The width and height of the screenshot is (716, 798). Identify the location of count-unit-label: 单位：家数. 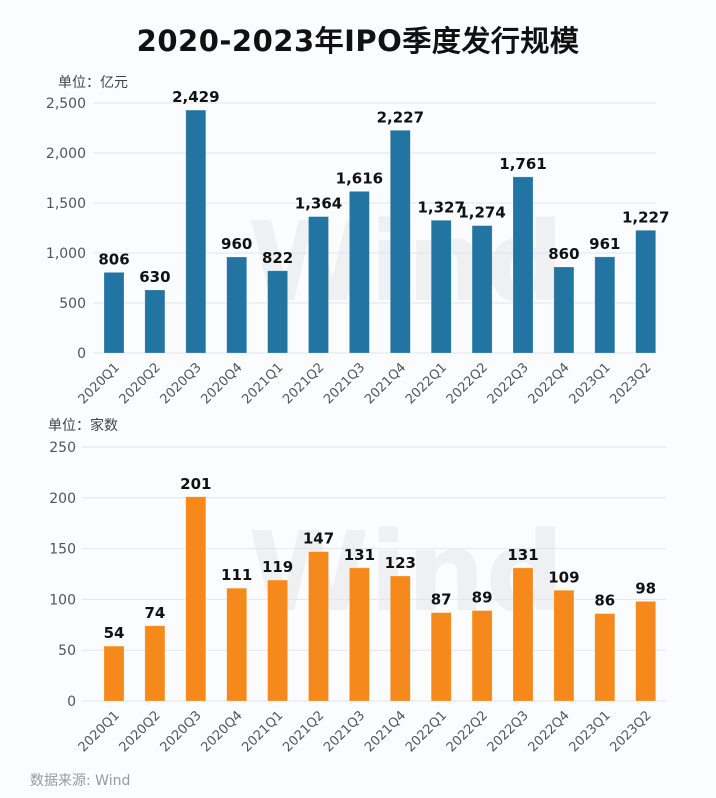
(83, 426).